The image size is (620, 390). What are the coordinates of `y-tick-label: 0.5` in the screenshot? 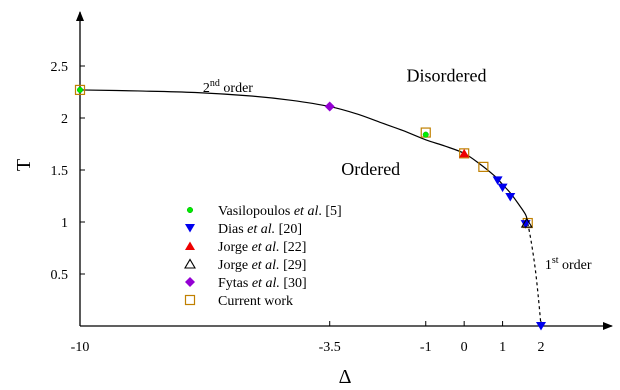 It's located at (60, 275).